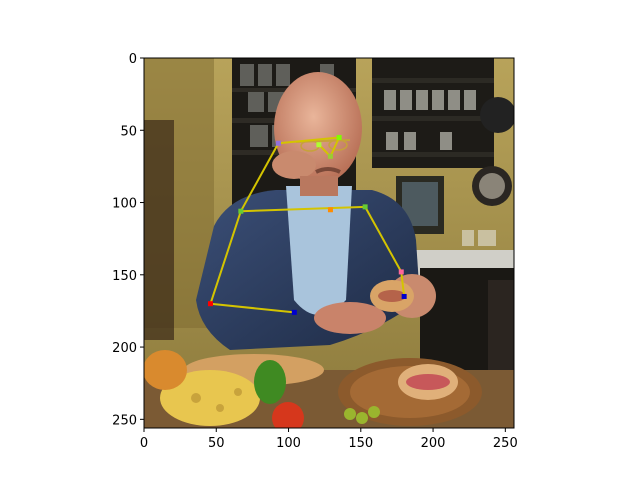 The image size is (640, 480). I want to click on y-tick-label: 200, so click(124, 348).